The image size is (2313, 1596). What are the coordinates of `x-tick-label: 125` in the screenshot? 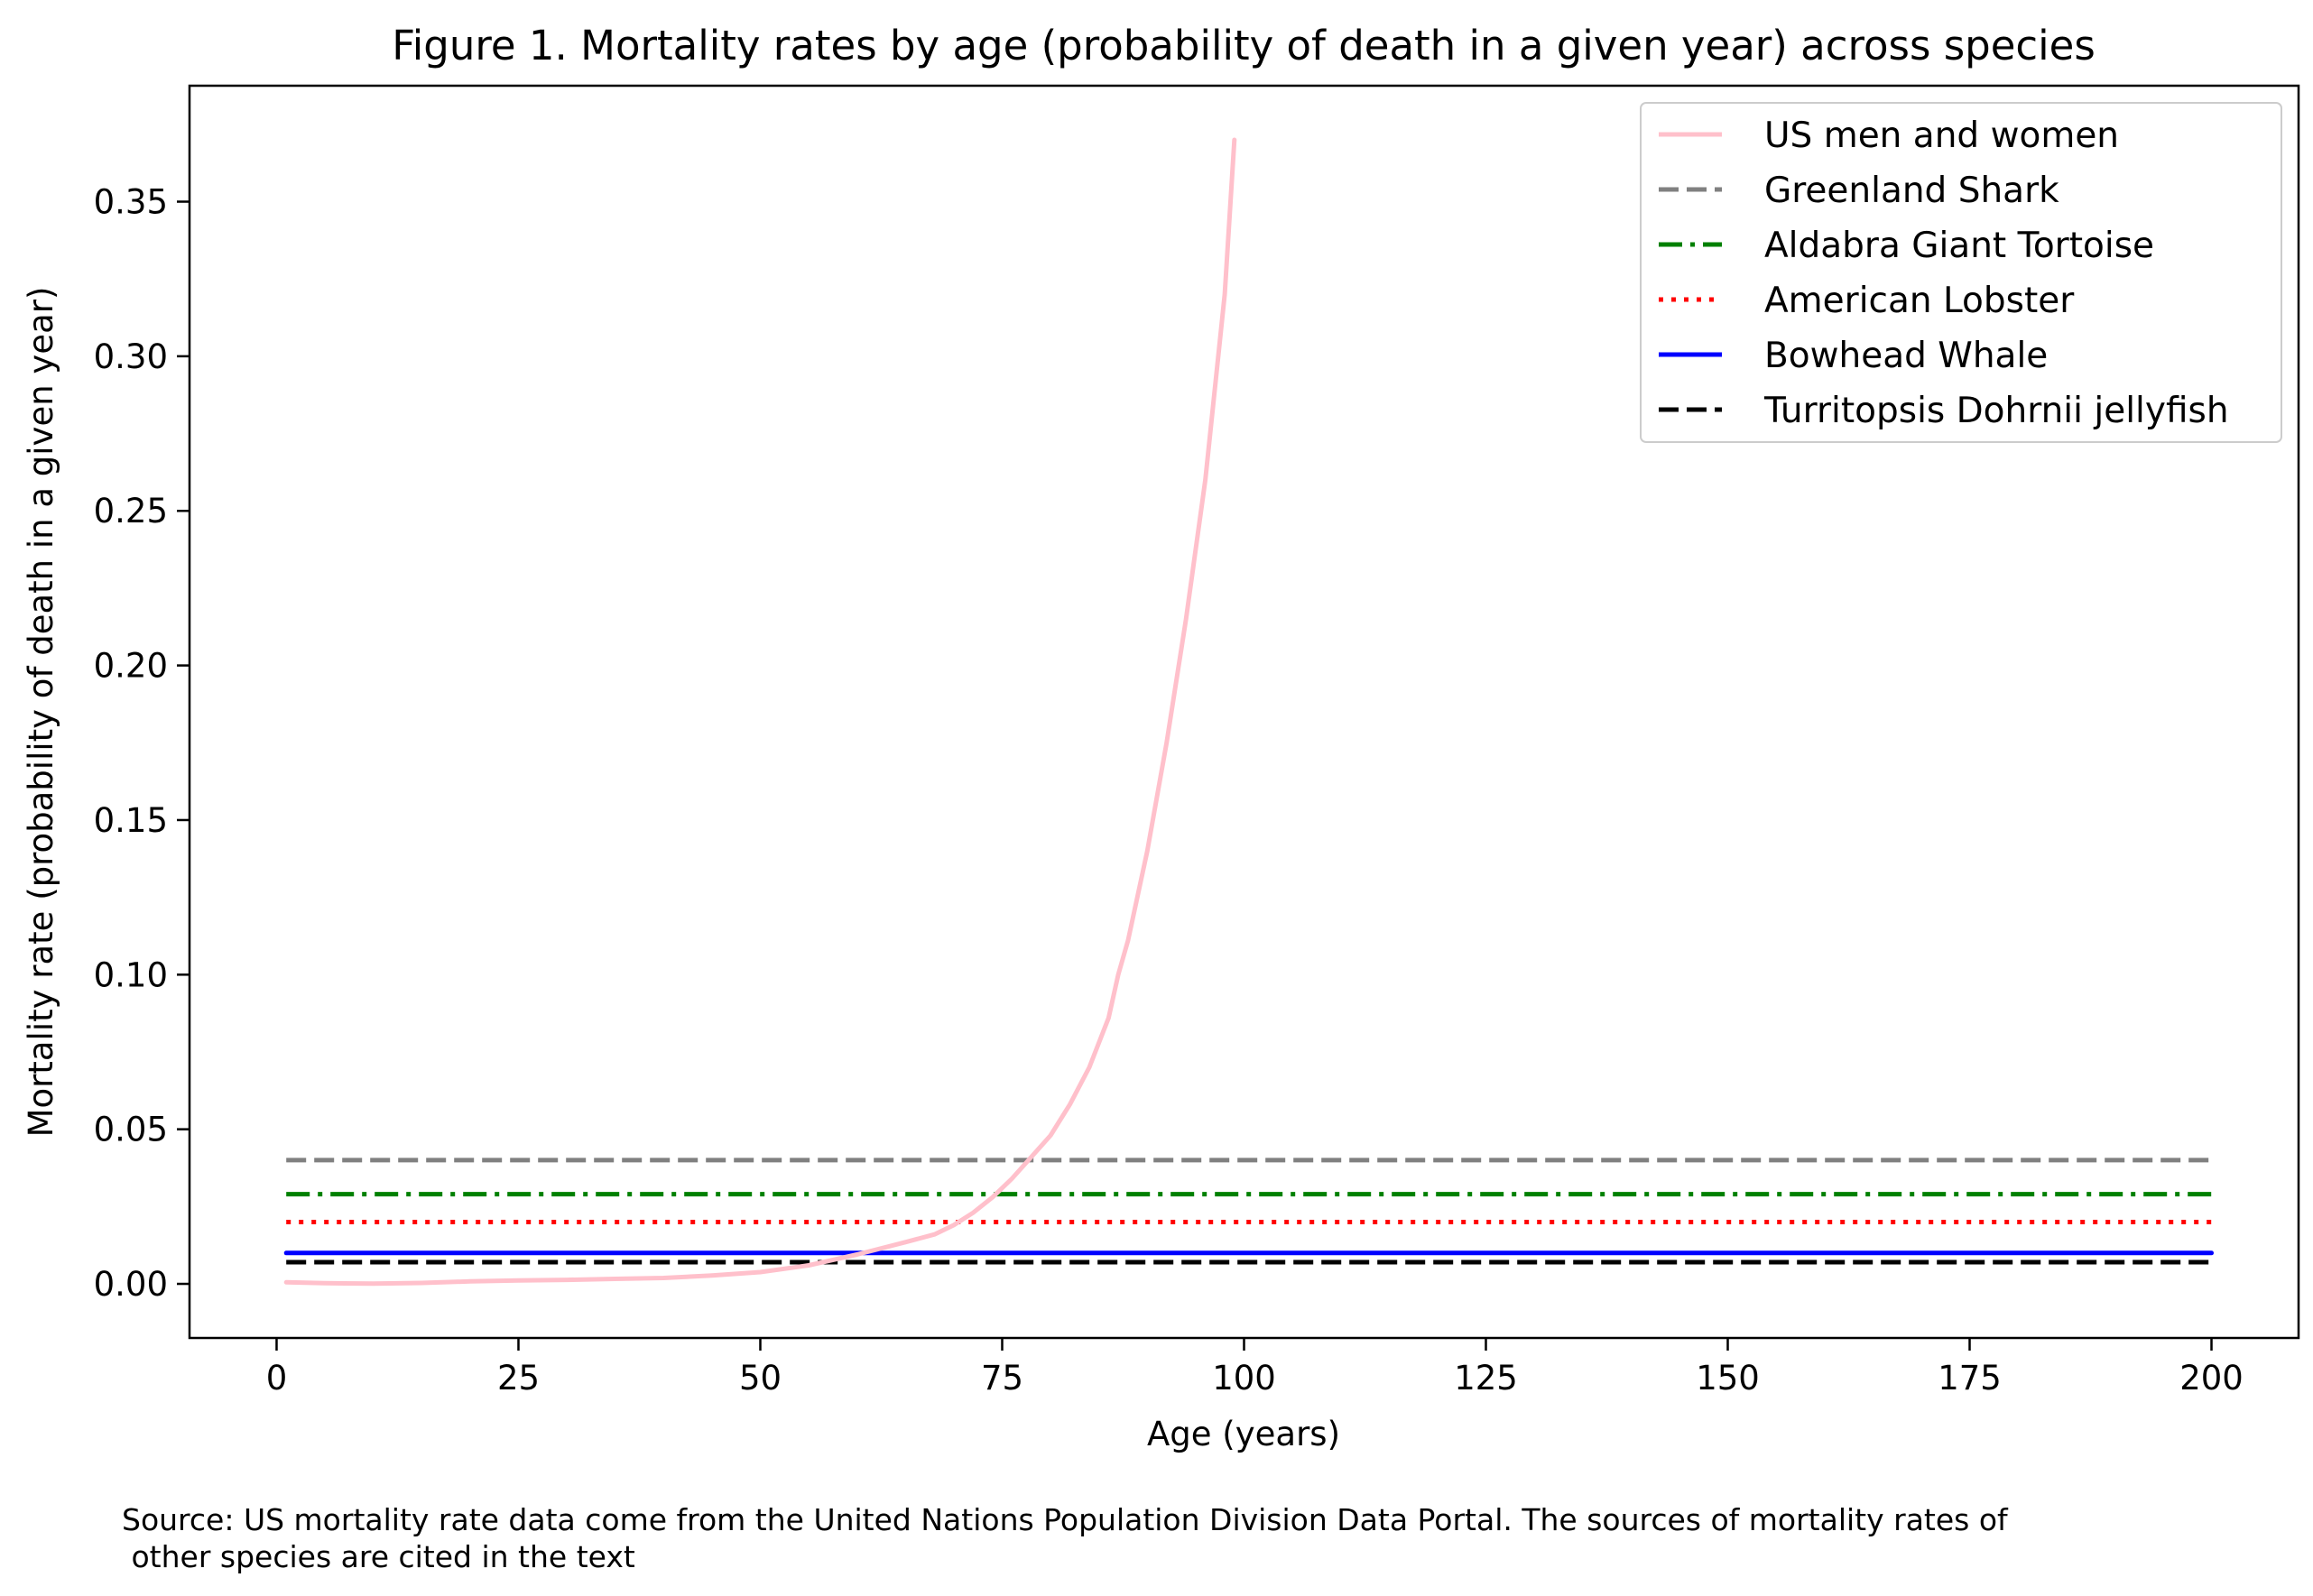 It's located at (1486, 1378).